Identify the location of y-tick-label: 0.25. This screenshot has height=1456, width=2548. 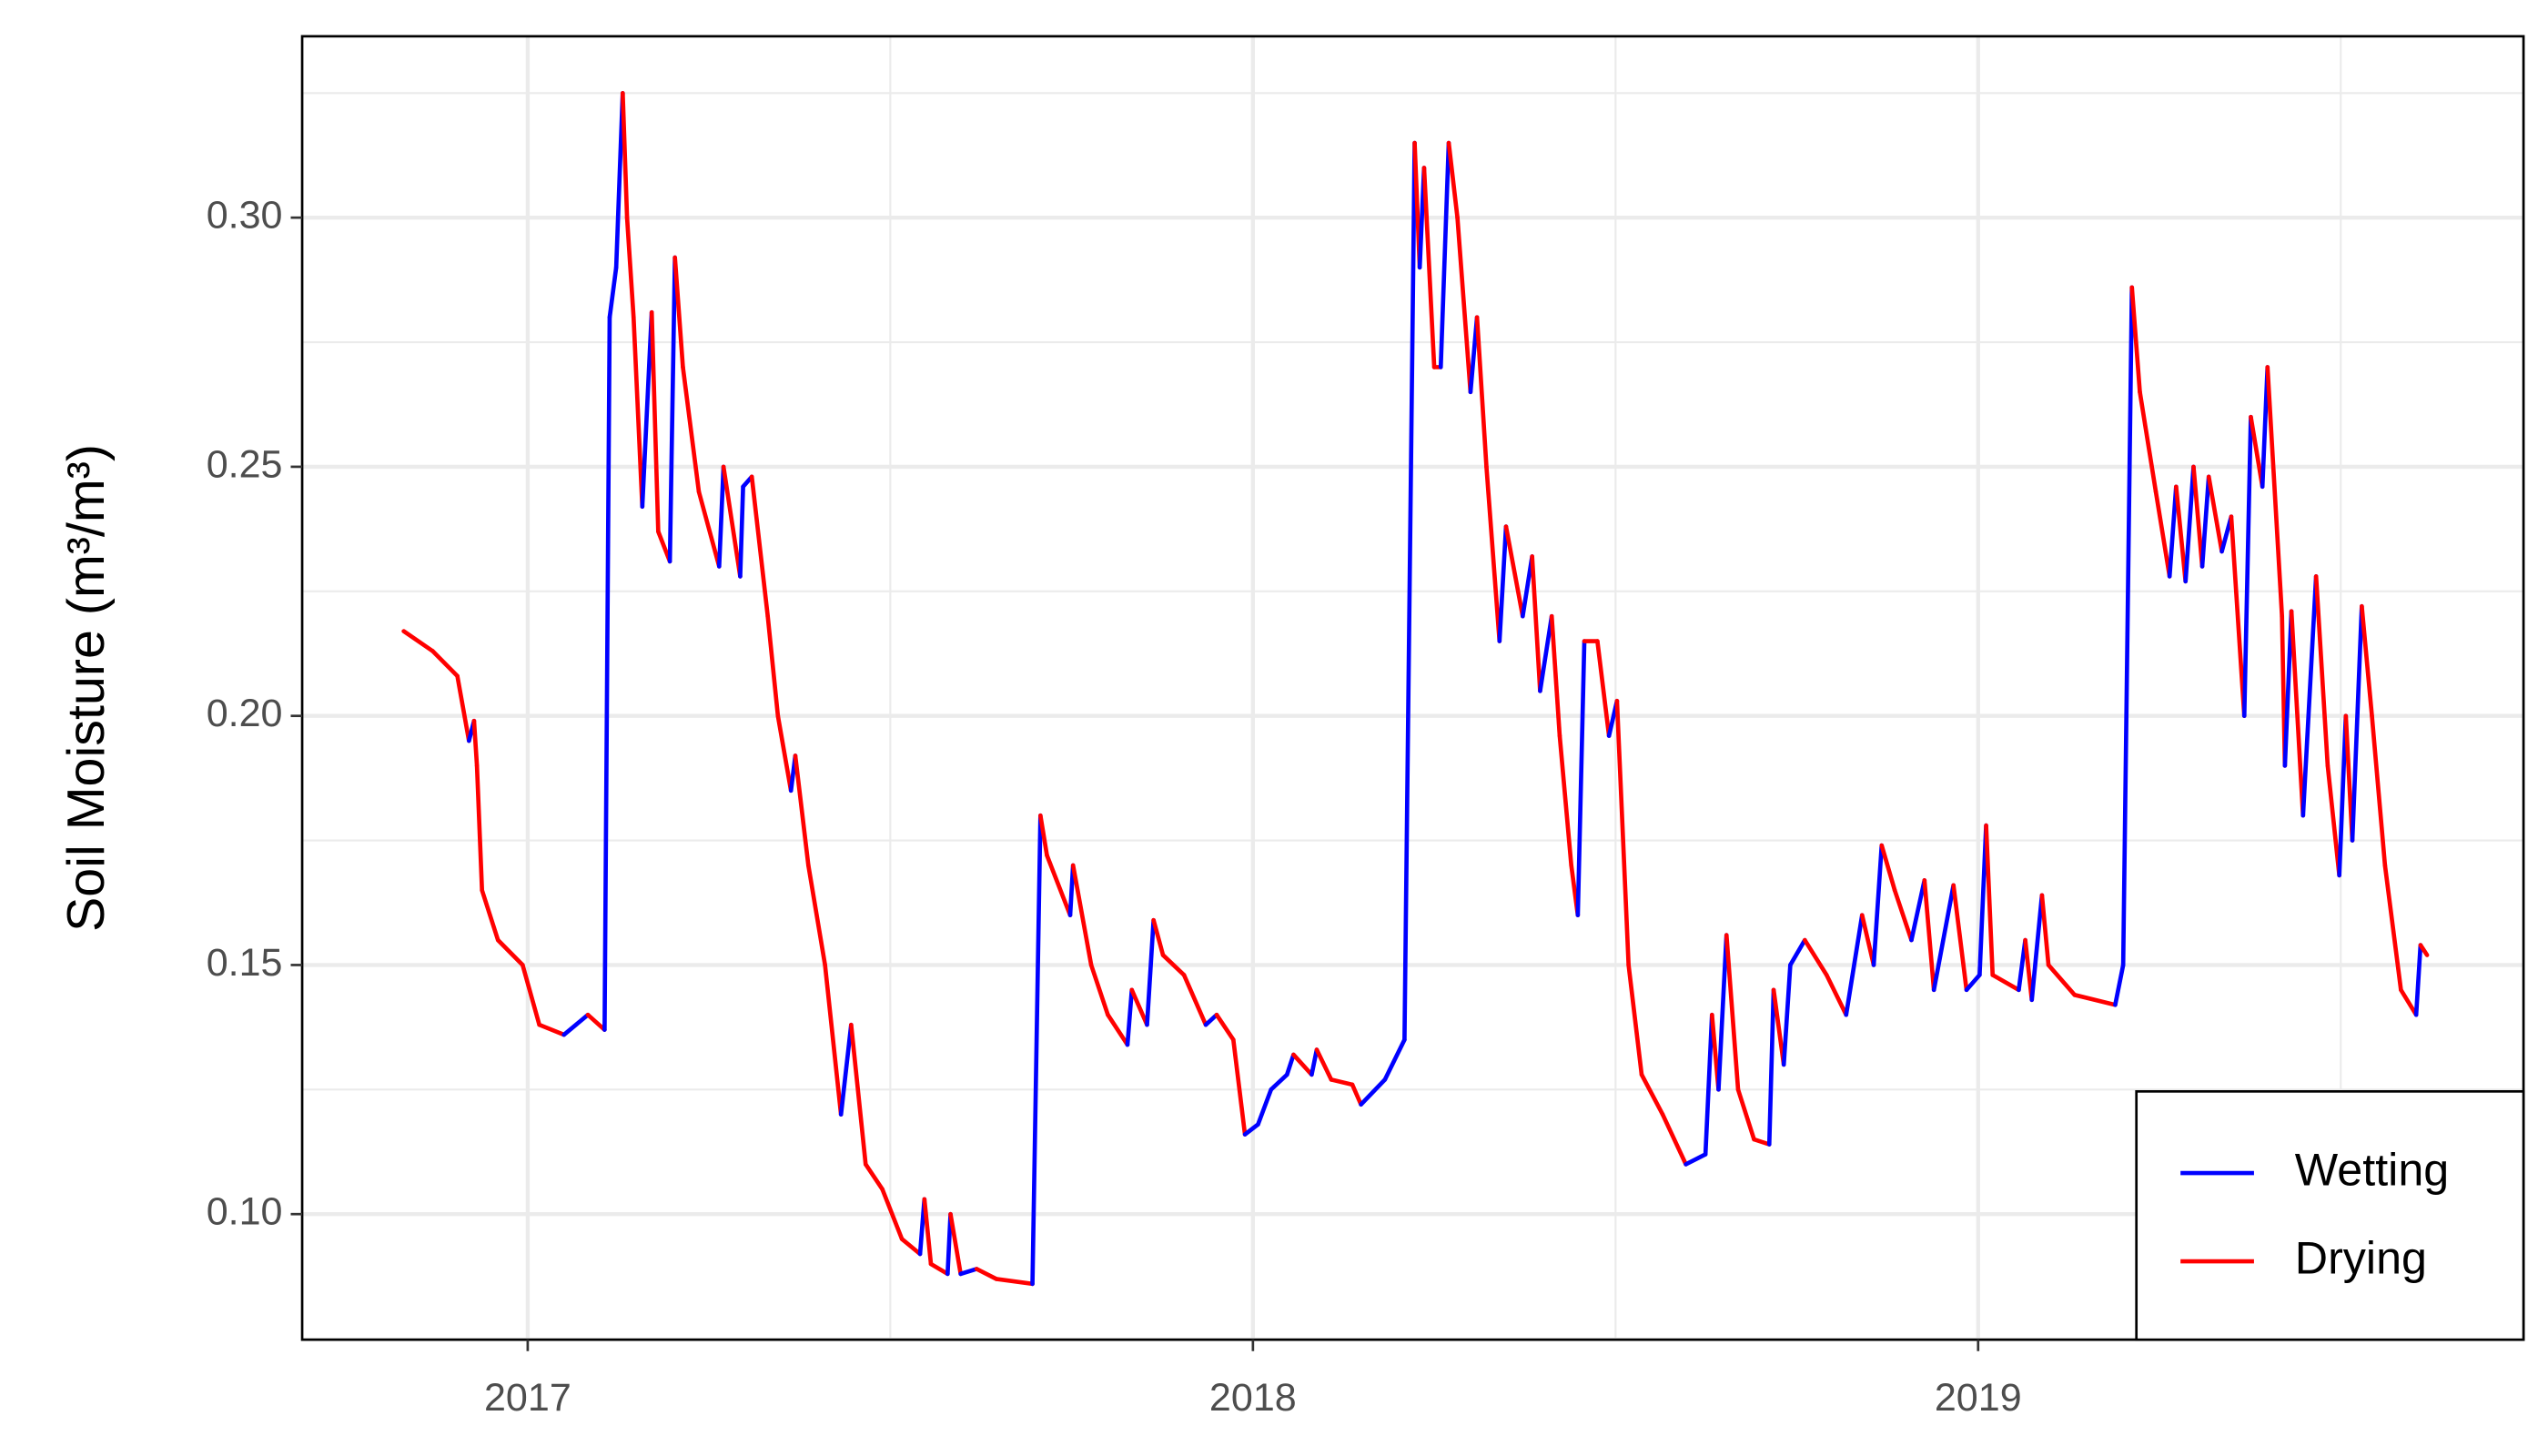
(245, 464).